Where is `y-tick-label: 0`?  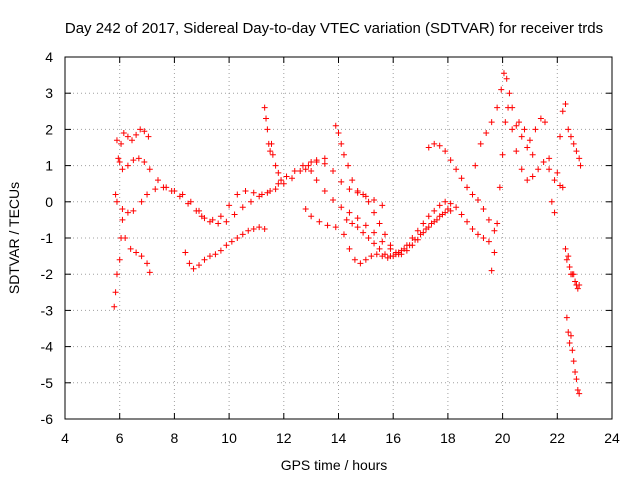 y-tick-label: 0 is located at coordinates (49, 202).